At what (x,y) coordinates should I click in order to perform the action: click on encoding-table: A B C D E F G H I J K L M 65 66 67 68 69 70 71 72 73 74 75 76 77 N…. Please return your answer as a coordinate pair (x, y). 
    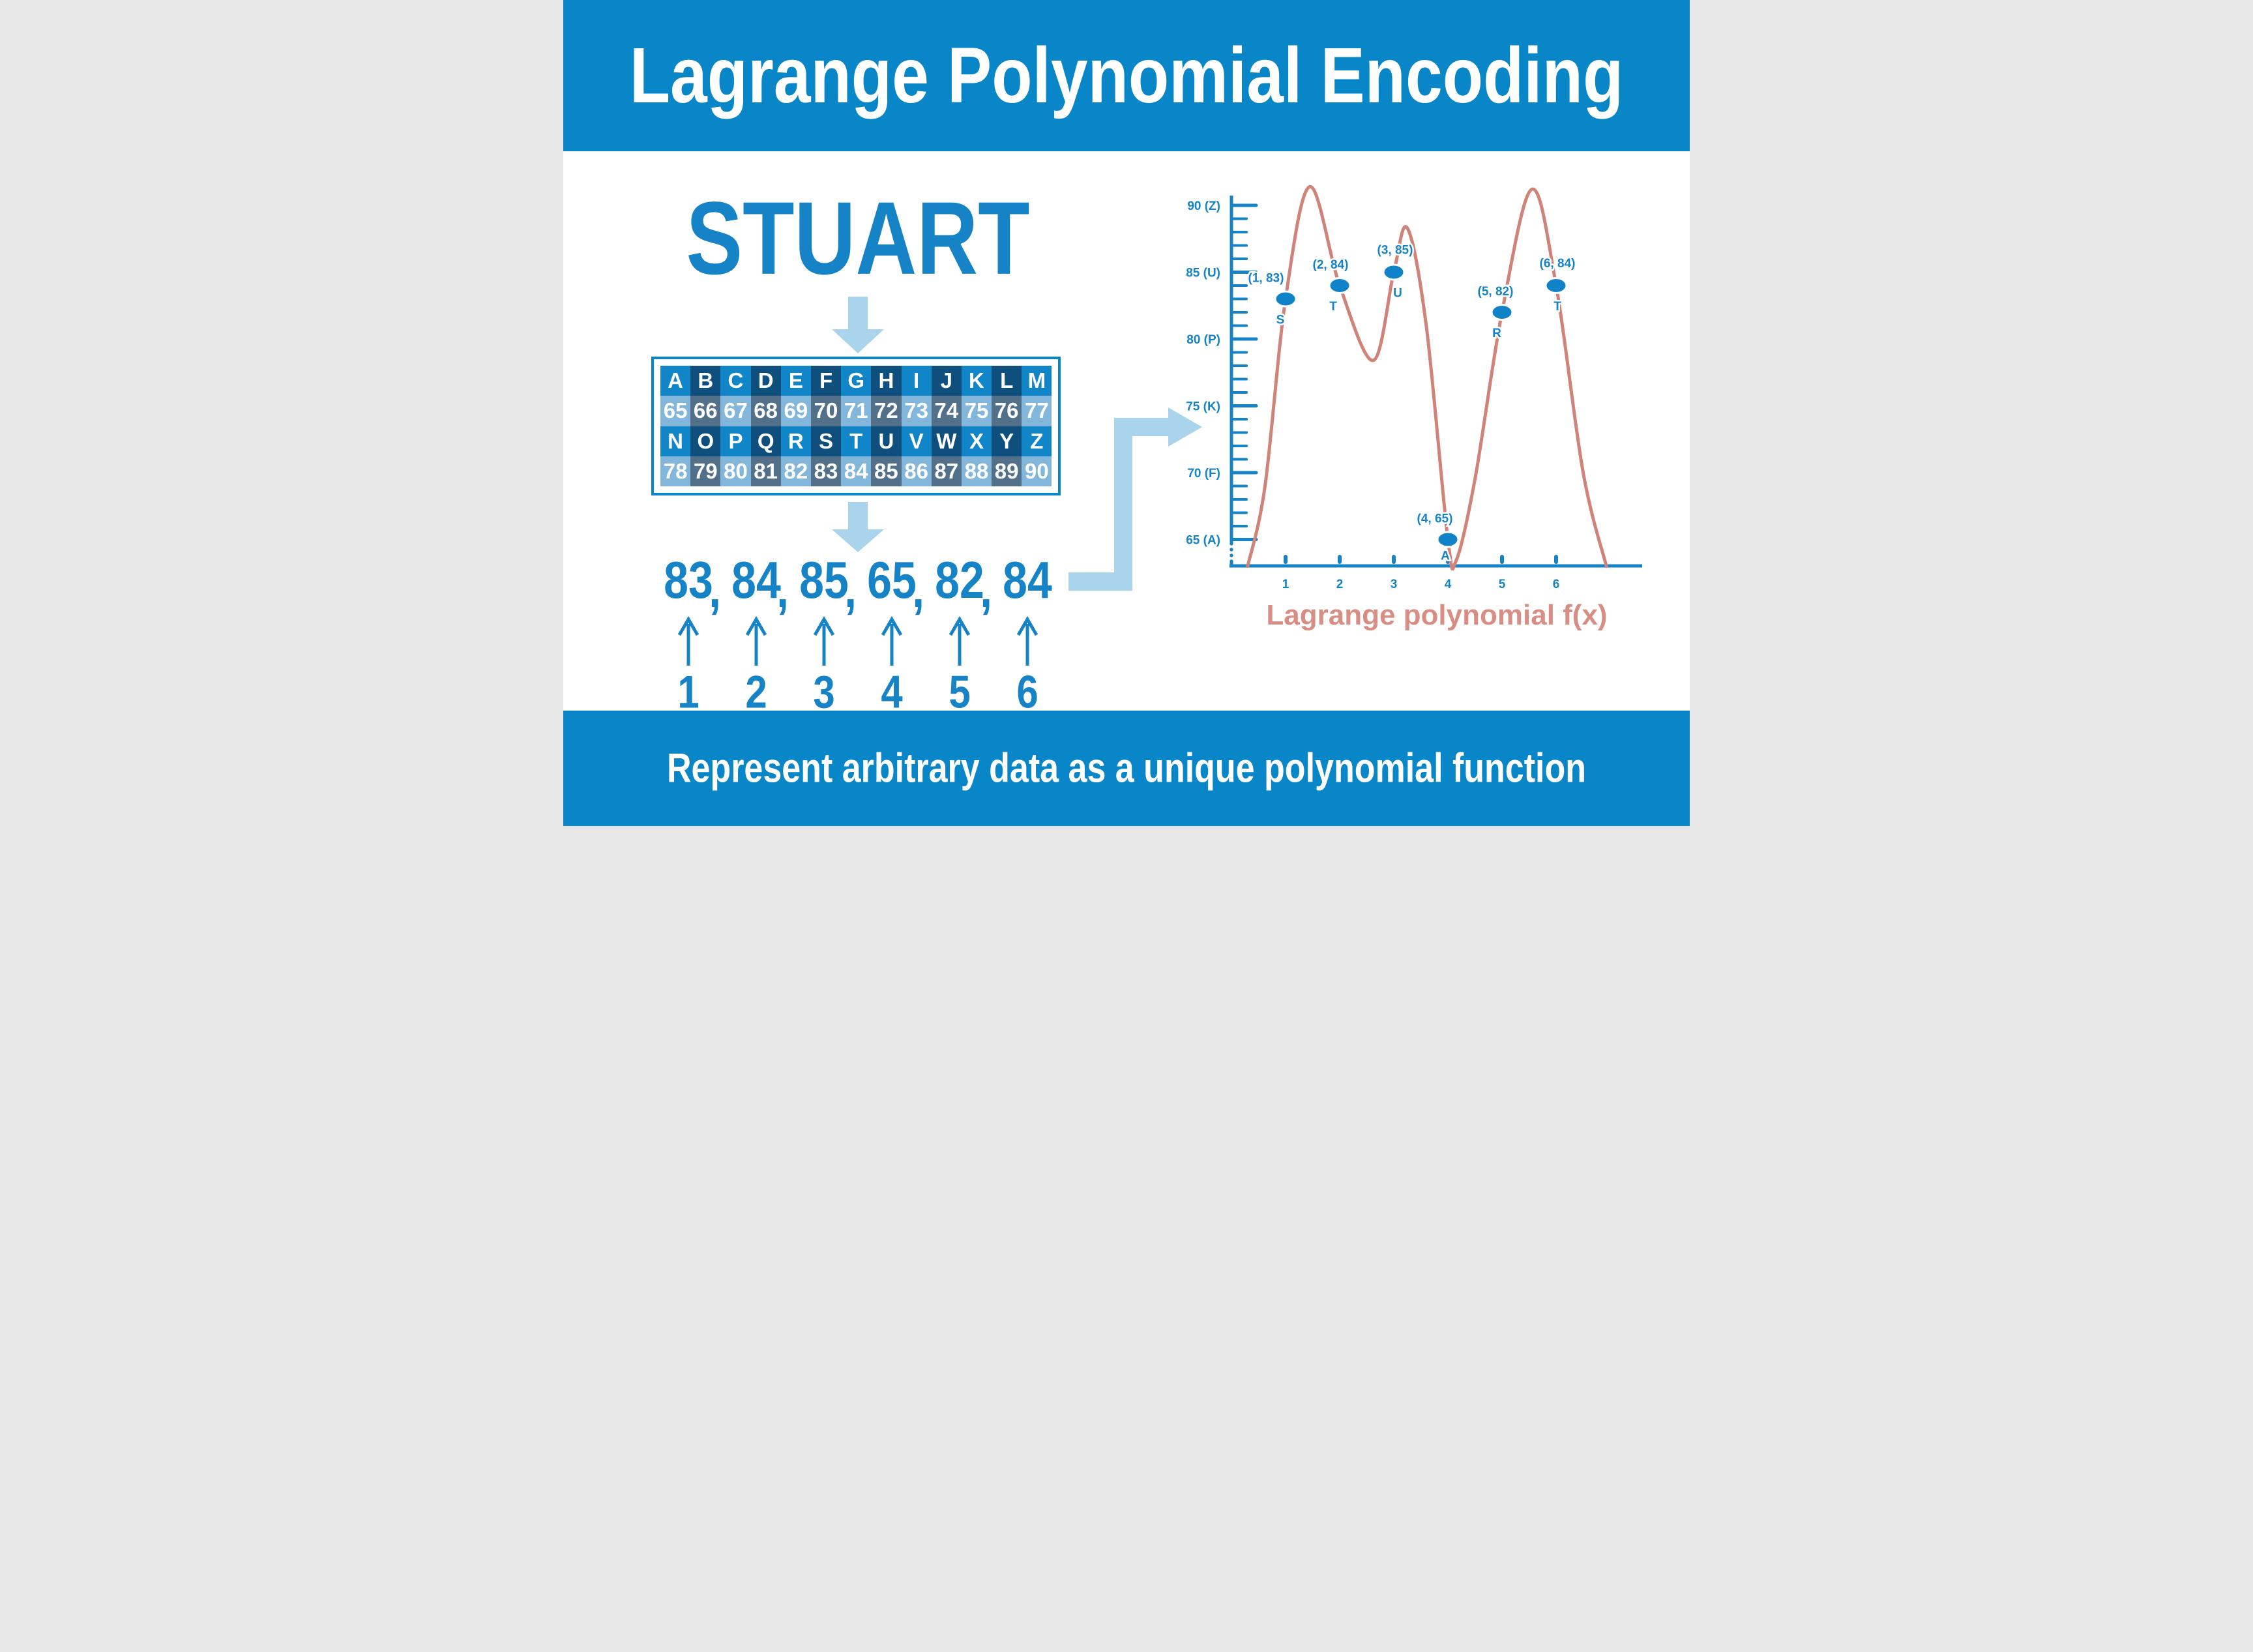
    Looking at the image, I should click on (856, 426).